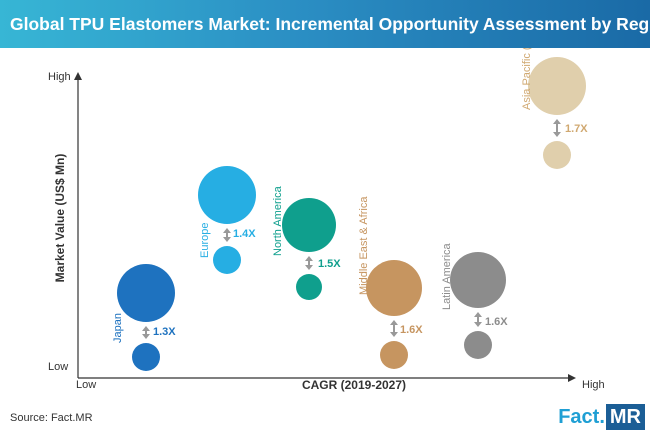 Image resolution: width=650 pixels, height=432 pixels. Describe the element at coordinates (329, 264) in the screenshot. I see `multiplier-label-north-america: 1.5X` at that location.